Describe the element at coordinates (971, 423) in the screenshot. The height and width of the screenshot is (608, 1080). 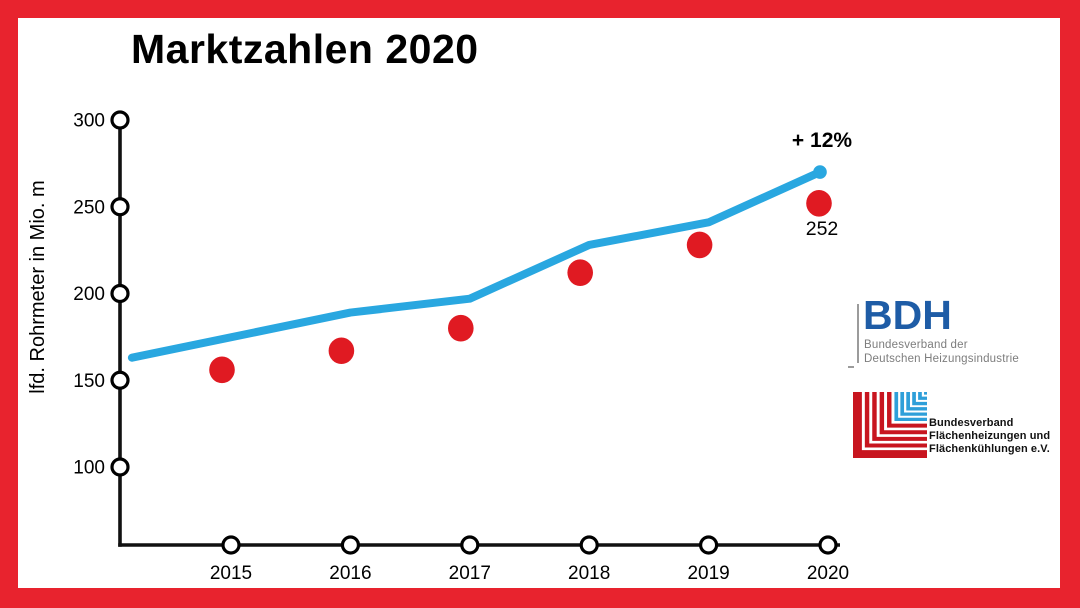
I see `bvf-logo-text-line1: Bundesverband` at that location.